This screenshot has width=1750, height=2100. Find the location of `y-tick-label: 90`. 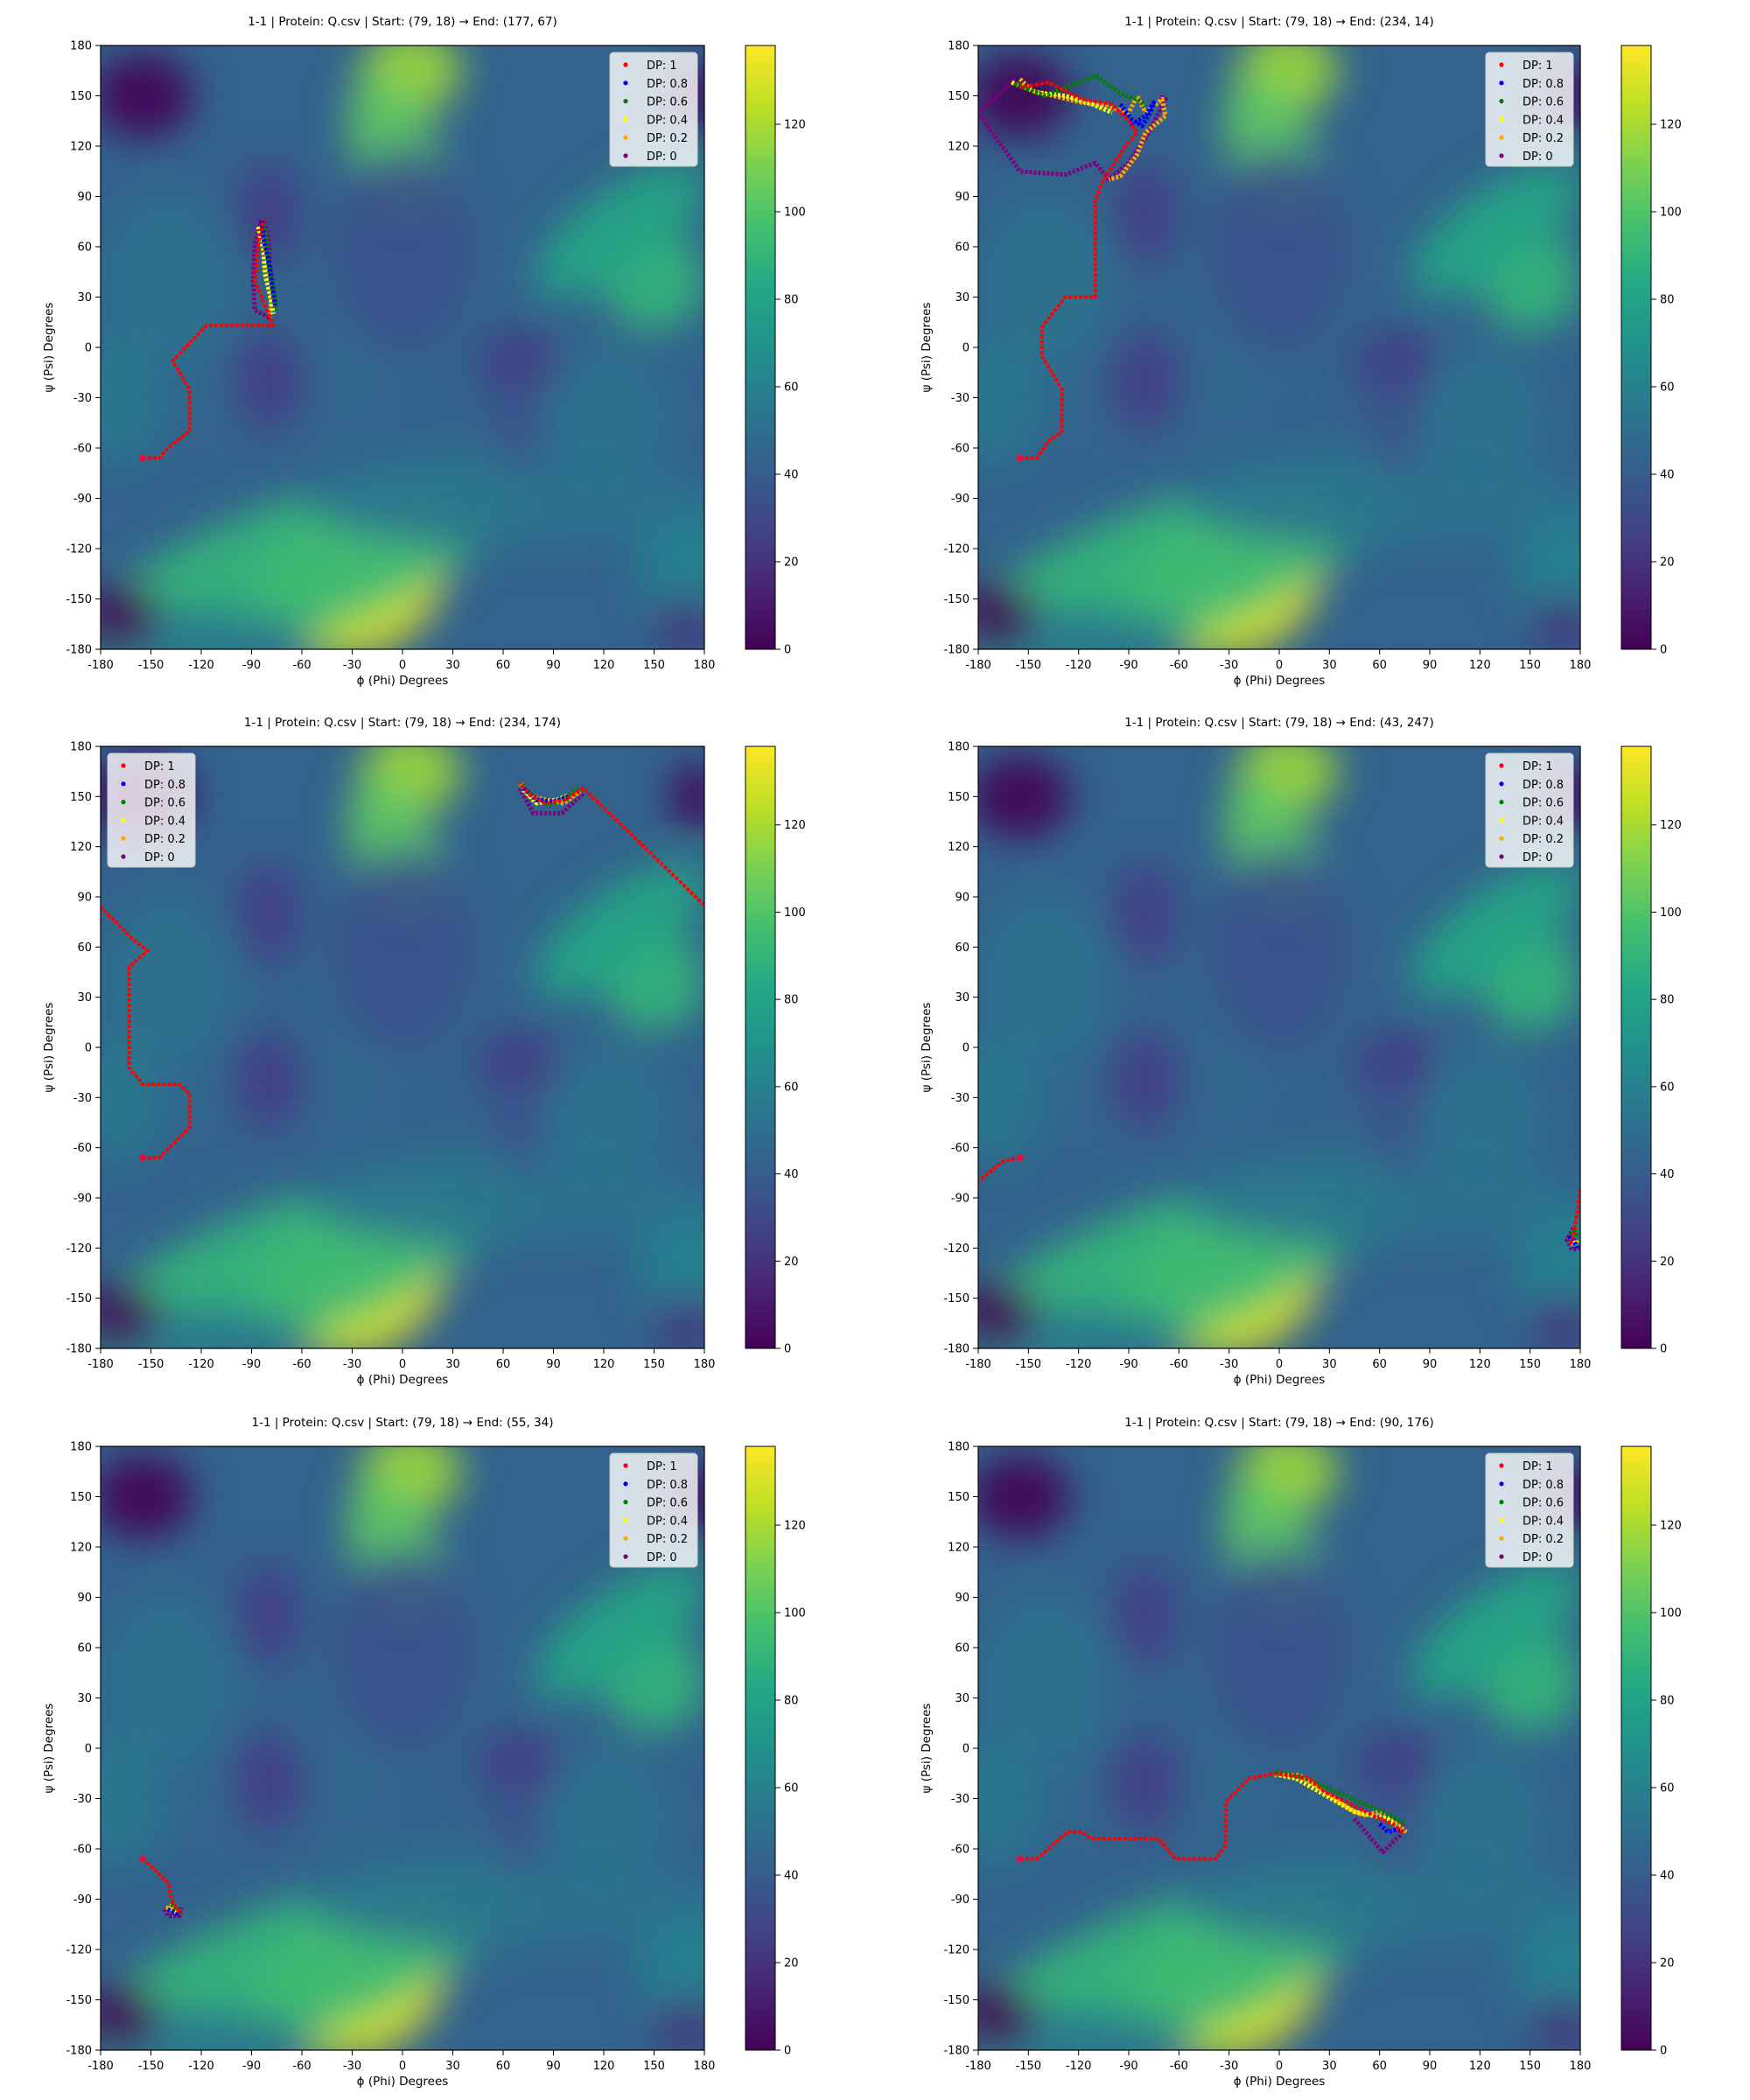

y-tick-label: 90 is located at coordinates (962, 197).